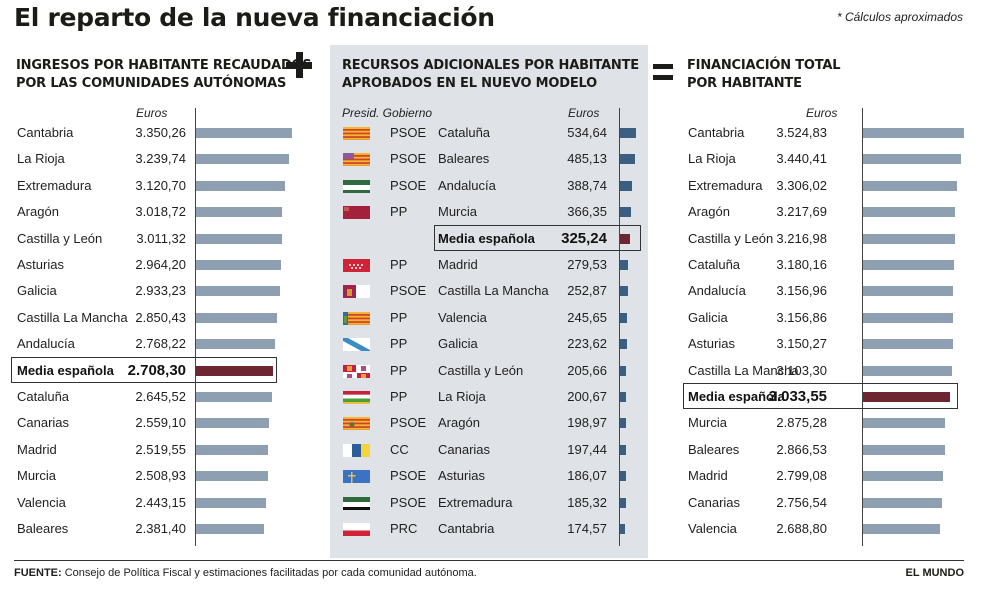 The height and width of the screenshot is (589, 992). Describe the element at coordinates (489, 560) in the screenshot. I see `footer-divider` at that location.